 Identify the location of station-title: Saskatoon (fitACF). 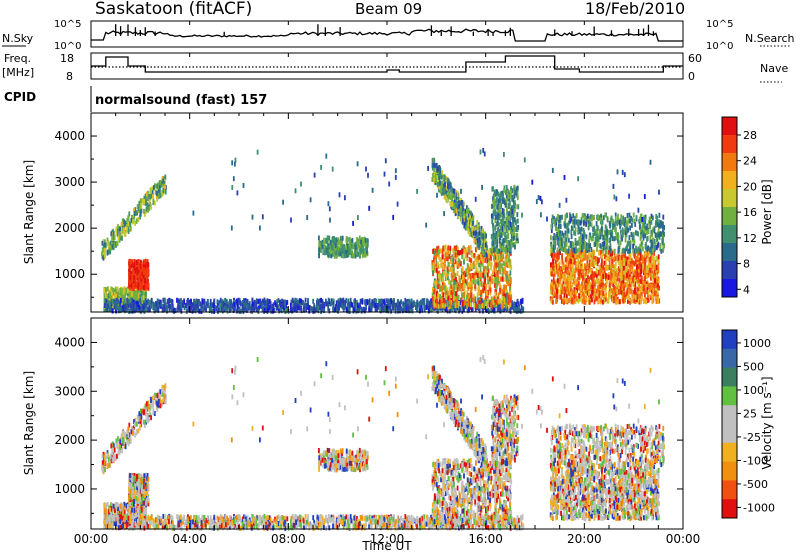
(173, 9).